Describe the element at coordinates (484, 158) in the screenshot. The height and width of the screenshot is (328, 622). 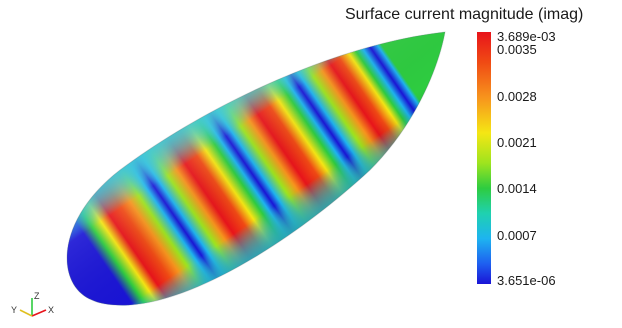
I see `colorbar-scale` at that location.